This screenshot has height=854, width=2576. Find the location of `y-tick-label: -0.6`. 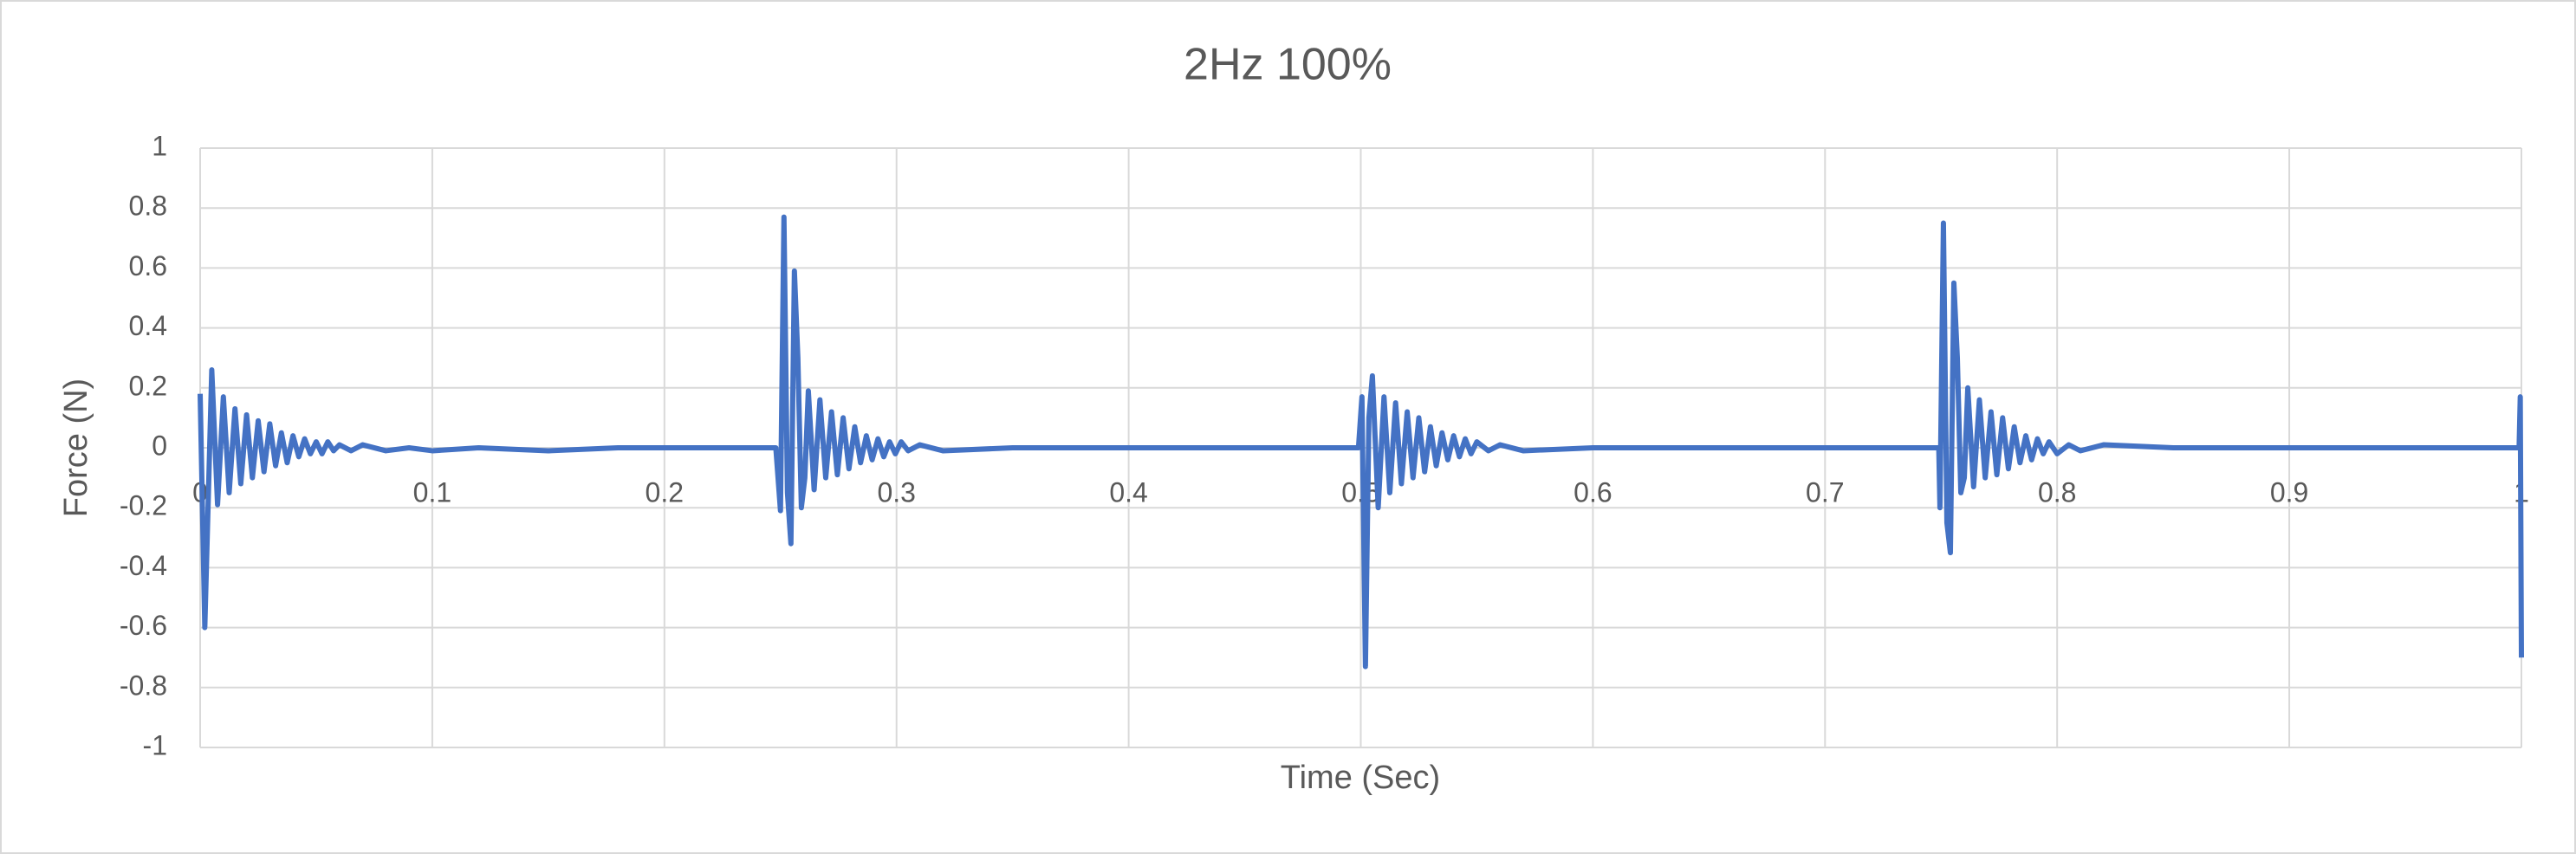

y-tick-label: -0.6 is located at coordinates (143, 625).